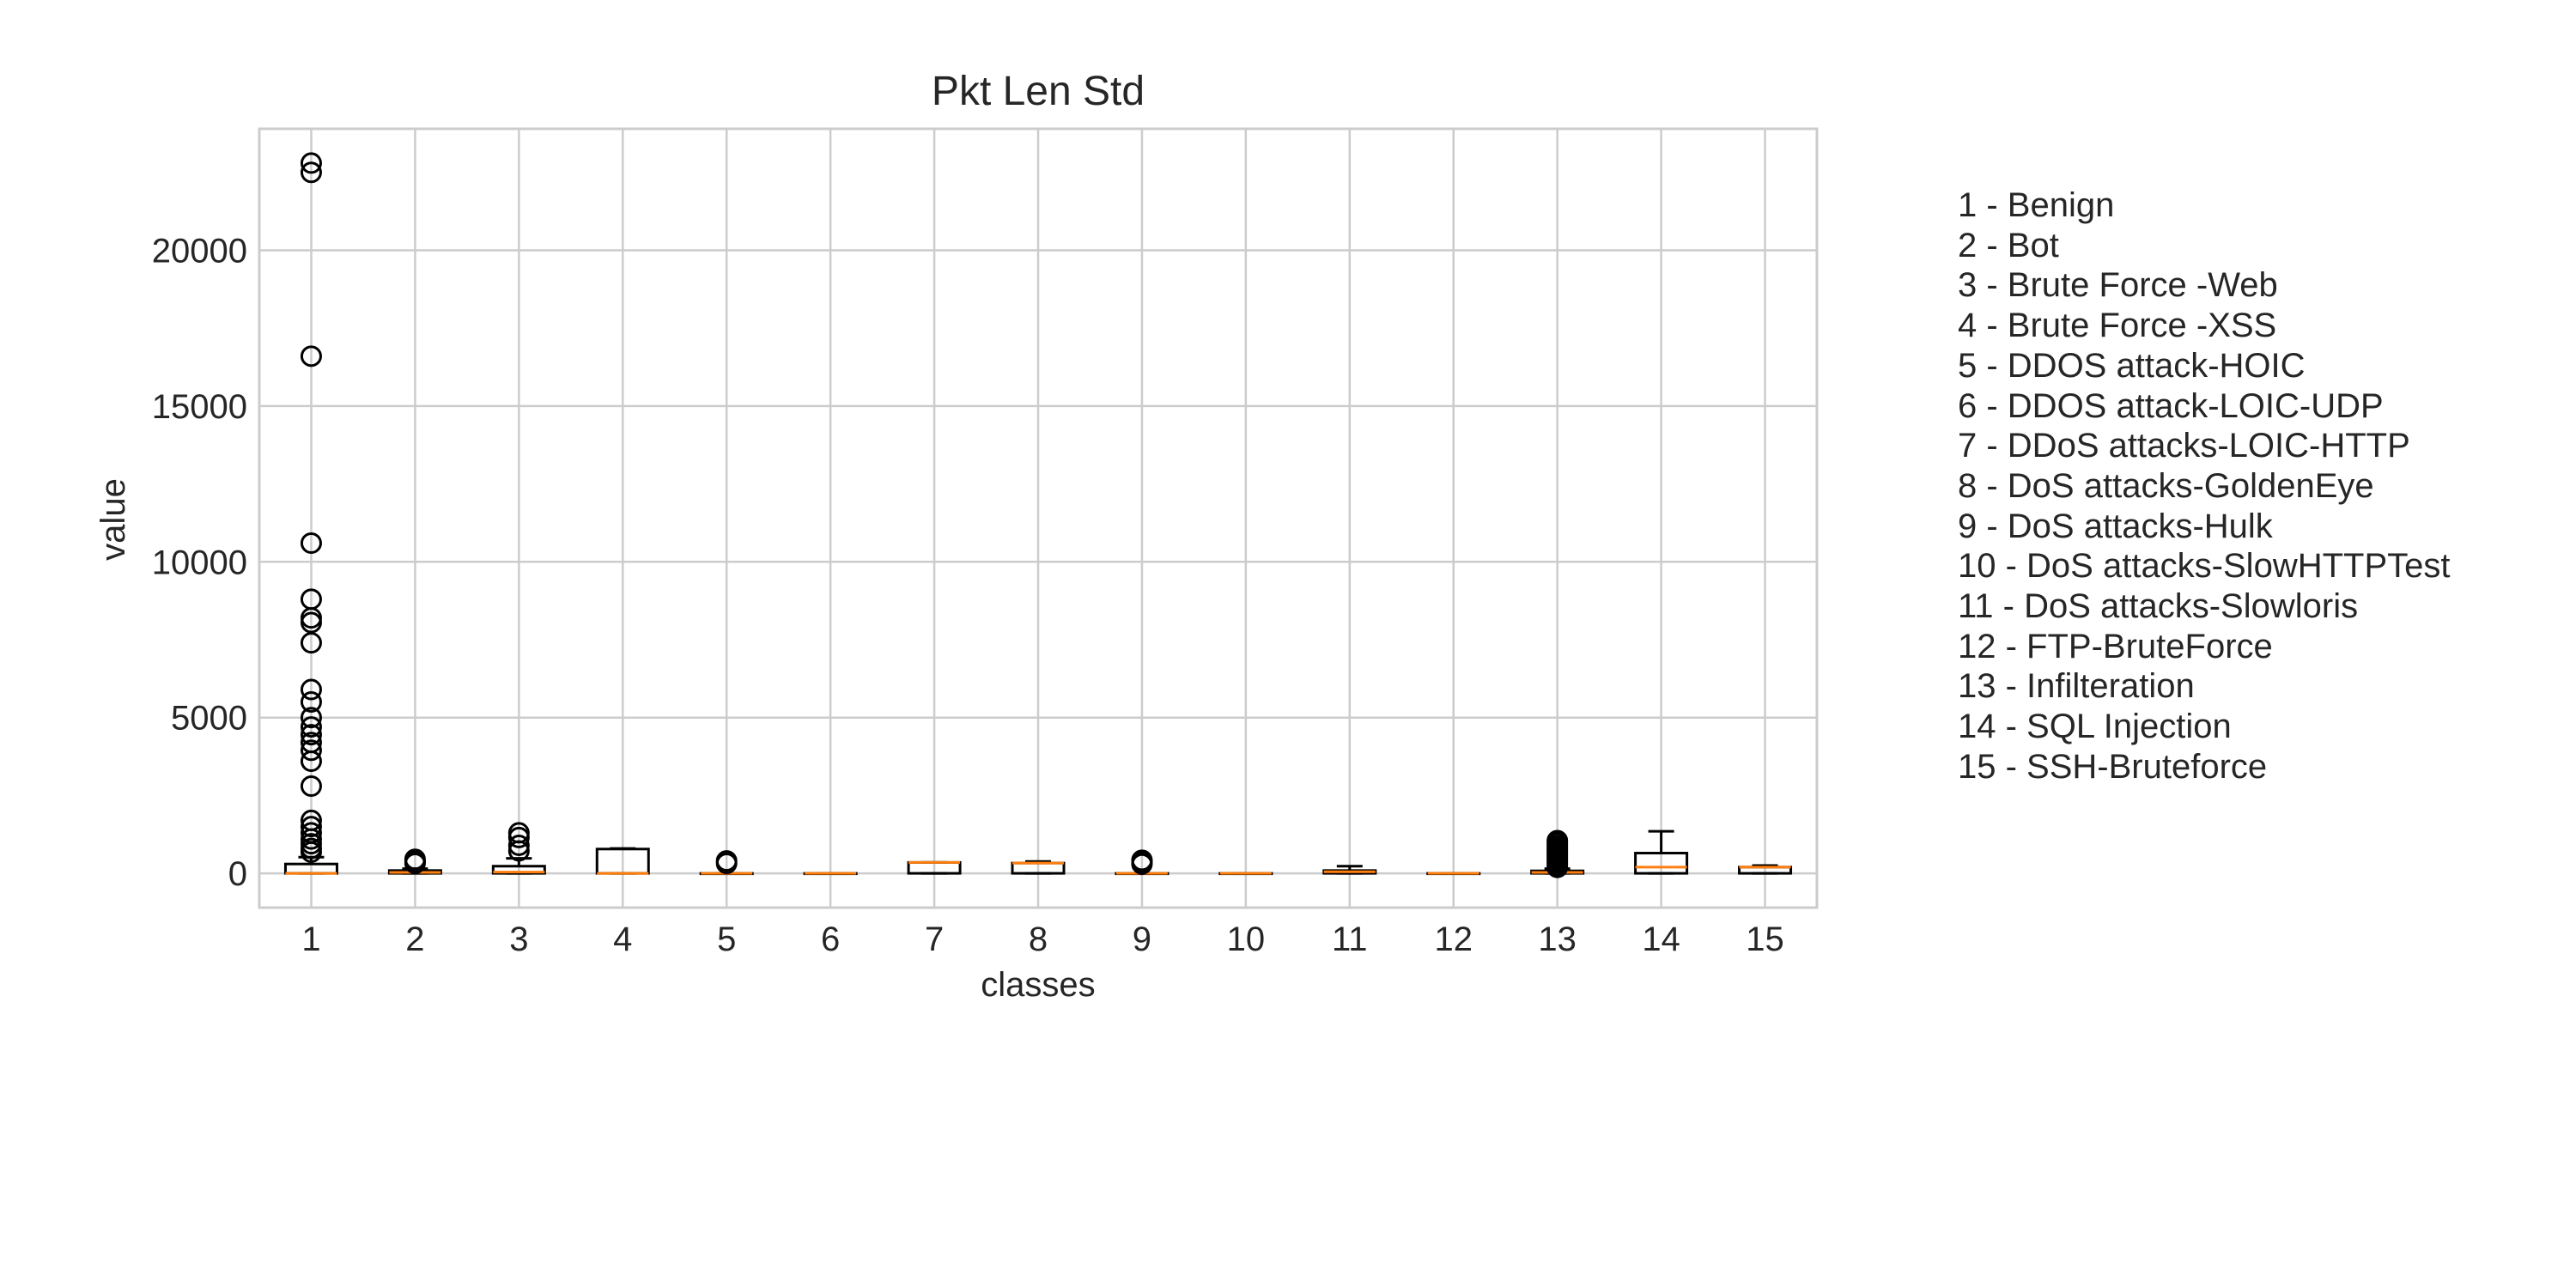  What do you see at coordinates (2115, 646) in the screenshot?
I see `legend-item: 12 - FTP-BruteForce` at bounding box center [2115, 646].